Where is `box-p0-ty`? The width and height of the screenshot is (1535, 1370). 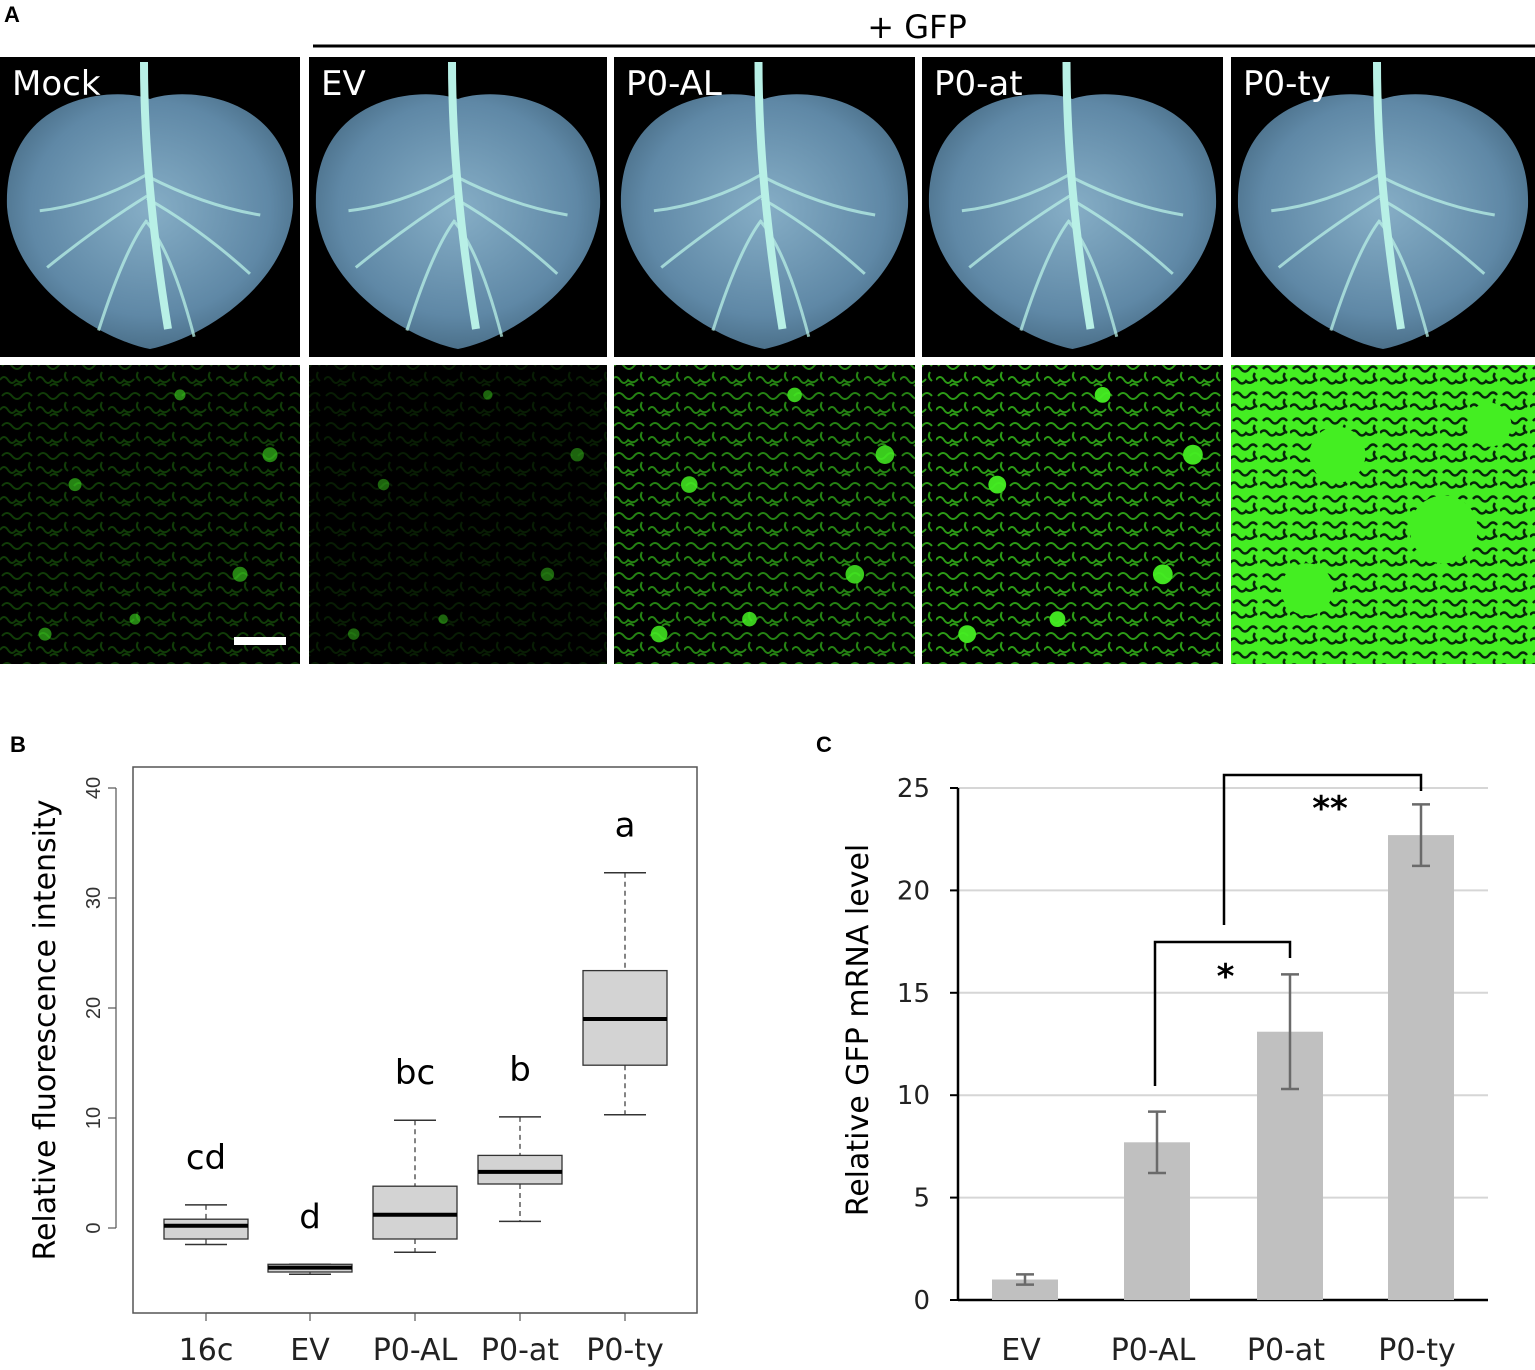
box-p0-ty is located at coordinates (625, 993).